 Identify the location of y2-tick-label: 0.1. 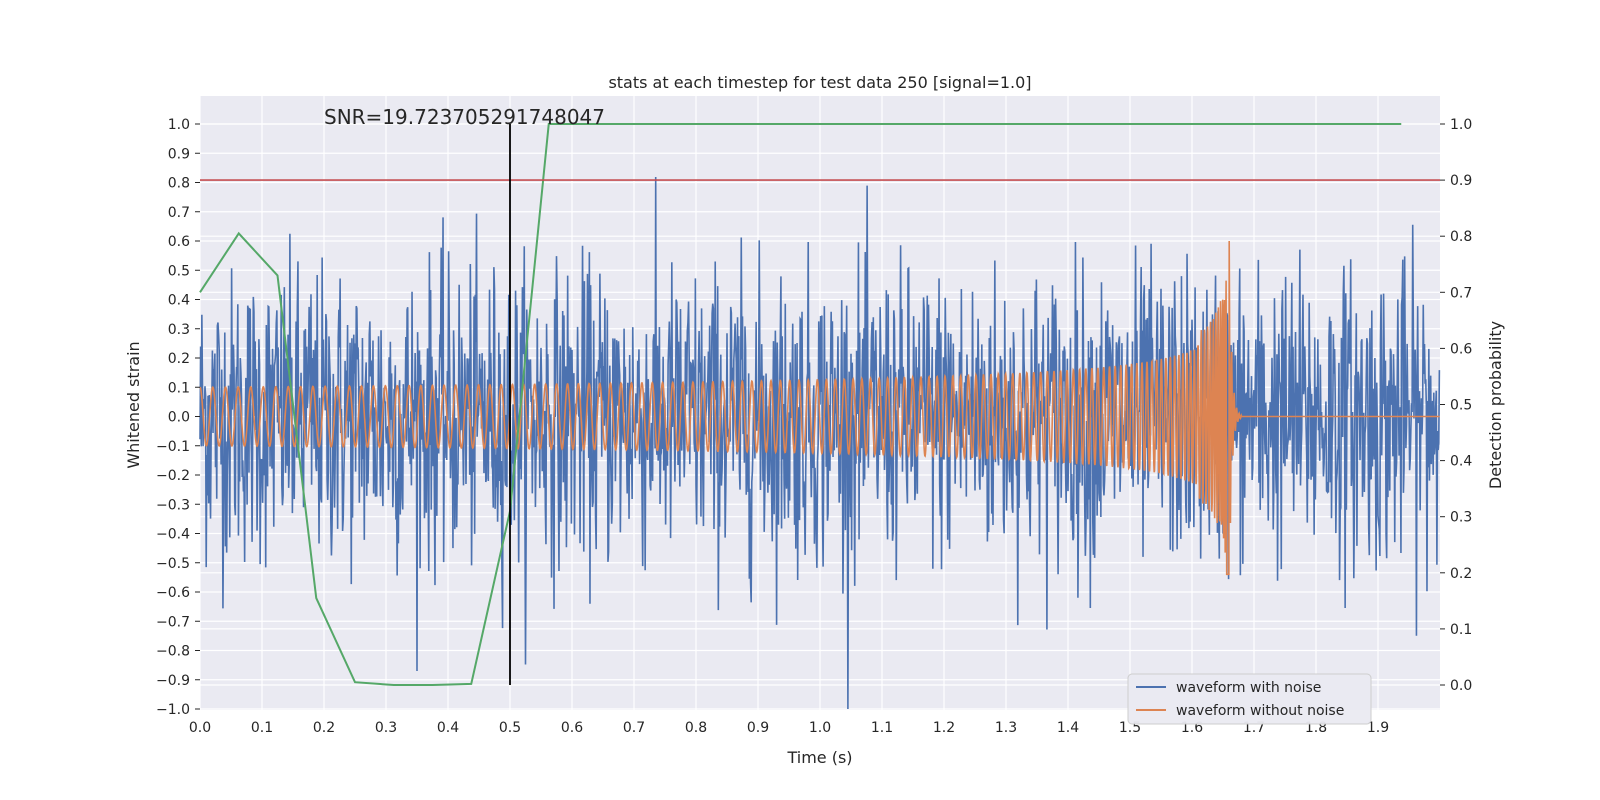
(1461, 630).